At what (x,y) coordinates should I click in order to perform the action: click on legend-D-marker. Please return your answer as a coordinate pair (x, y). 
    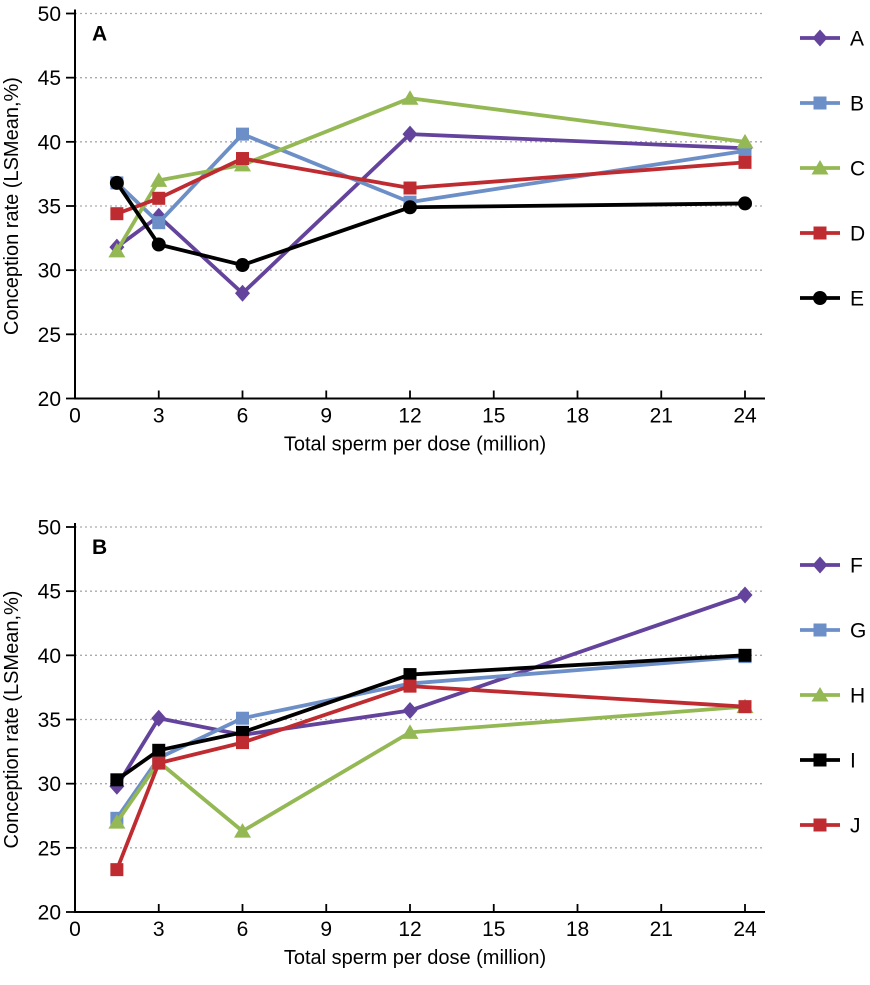
    Looking at the image, I should click on (820, 233).